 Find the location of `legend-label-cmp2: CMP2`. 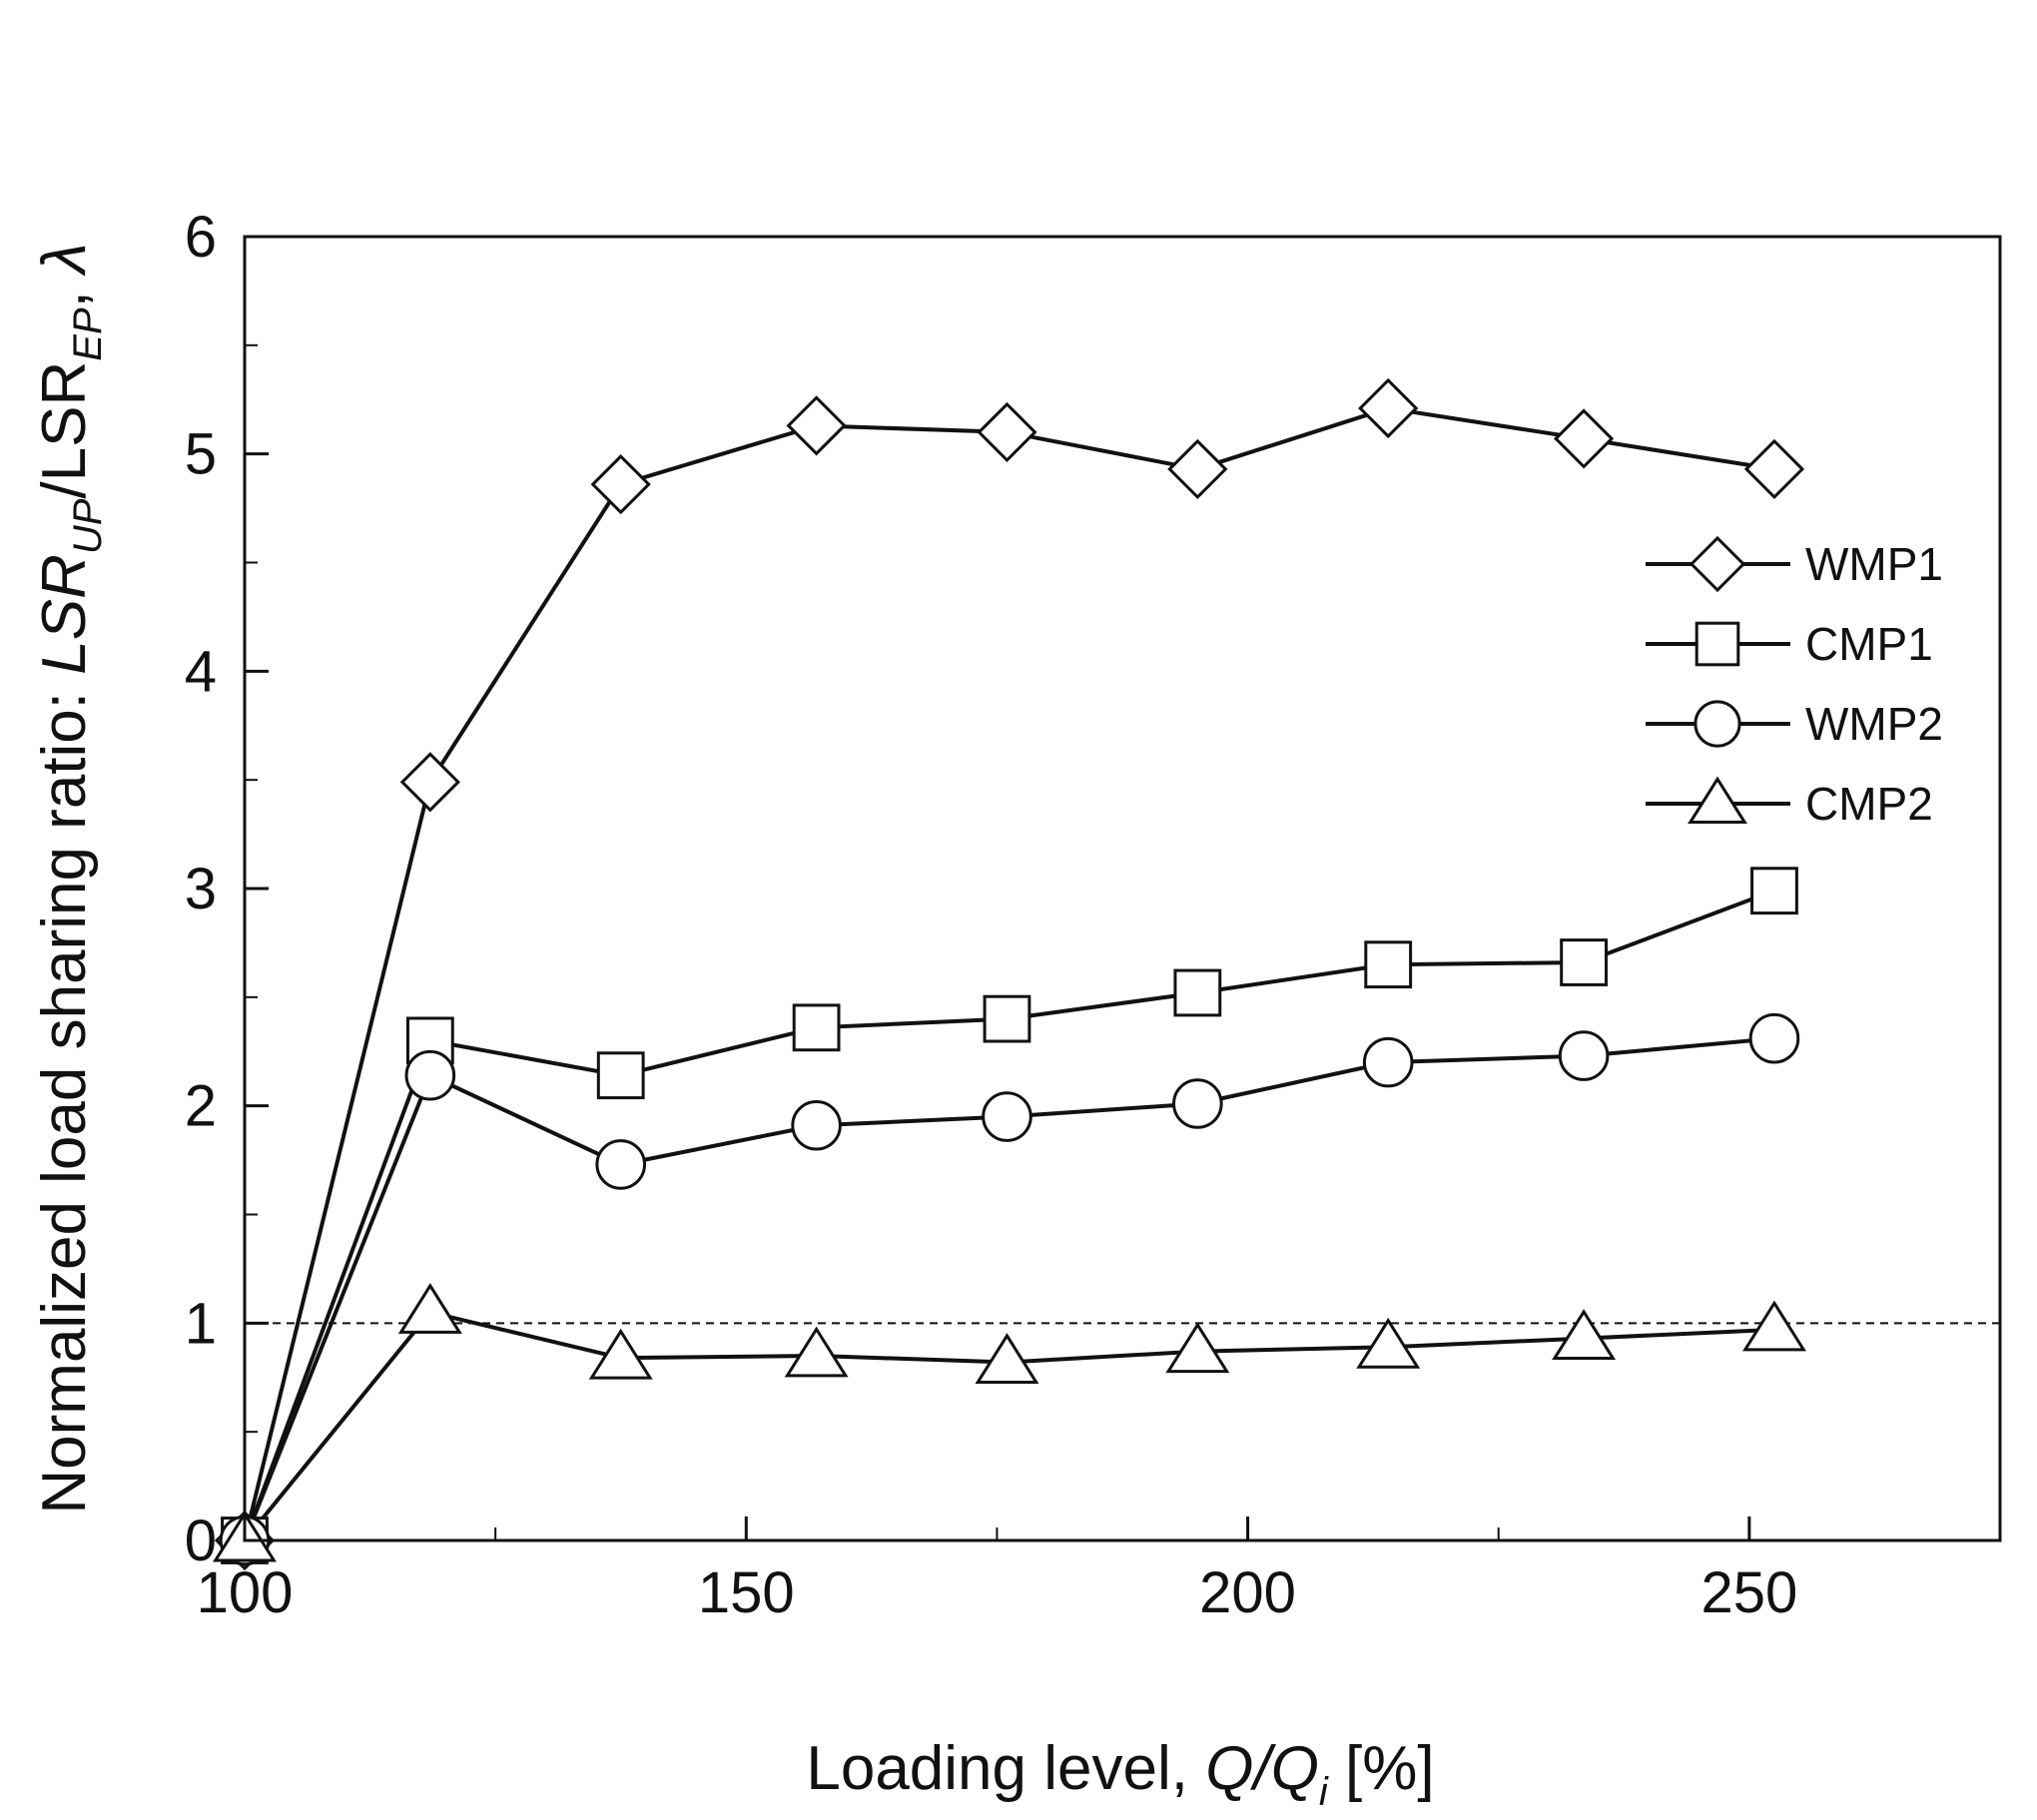

legend-label-cmp2: CMP2 is located at coordinates (1869, 804).